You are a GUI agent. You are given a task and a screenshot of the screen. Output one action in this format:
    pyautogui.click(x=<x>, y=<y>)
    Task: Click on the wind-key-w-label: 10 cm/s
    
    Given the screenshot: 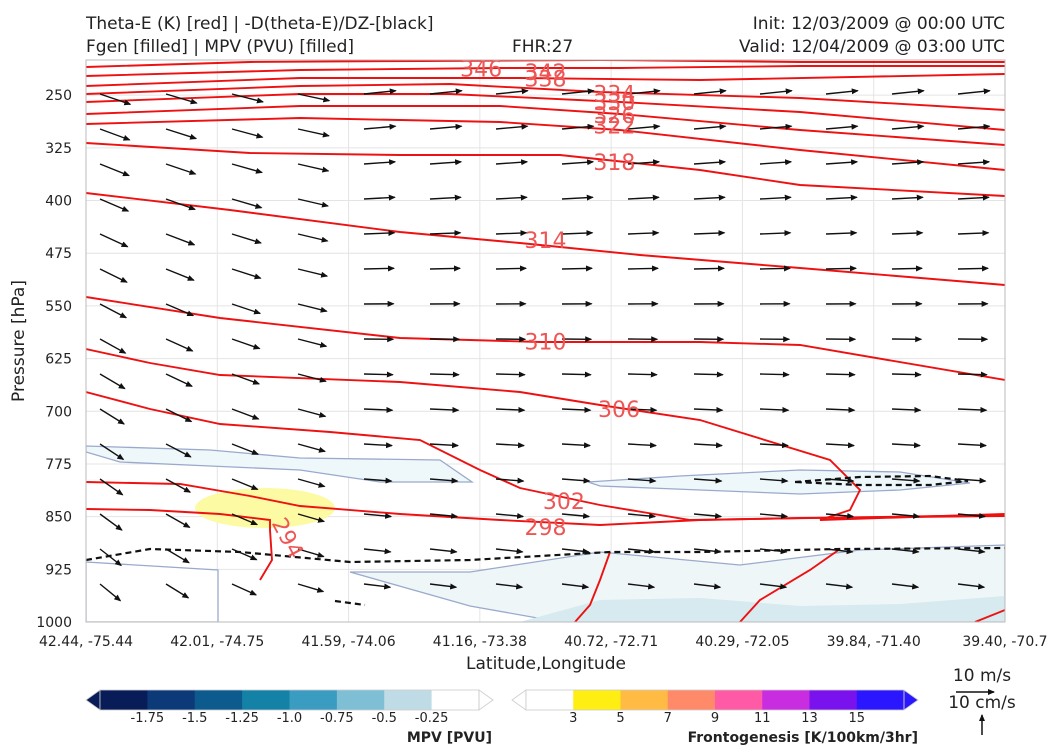 What is the action you would take?
    pyautogui.click(x=982, y=703)
    